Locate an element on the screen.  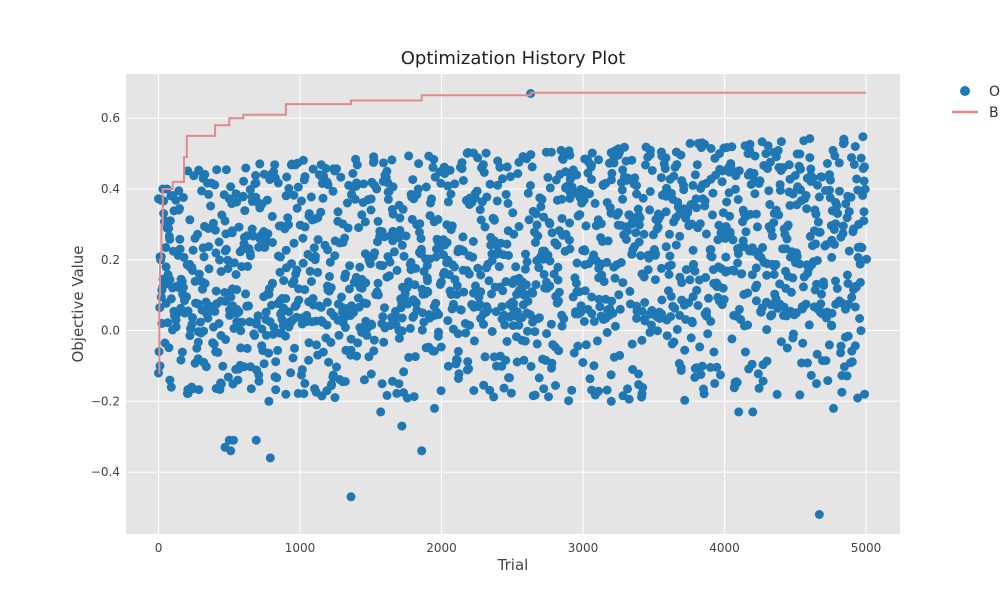
x-tick-labels: 0 1000 2000 3000 4000 5000 is located at coordinates (518, 548).